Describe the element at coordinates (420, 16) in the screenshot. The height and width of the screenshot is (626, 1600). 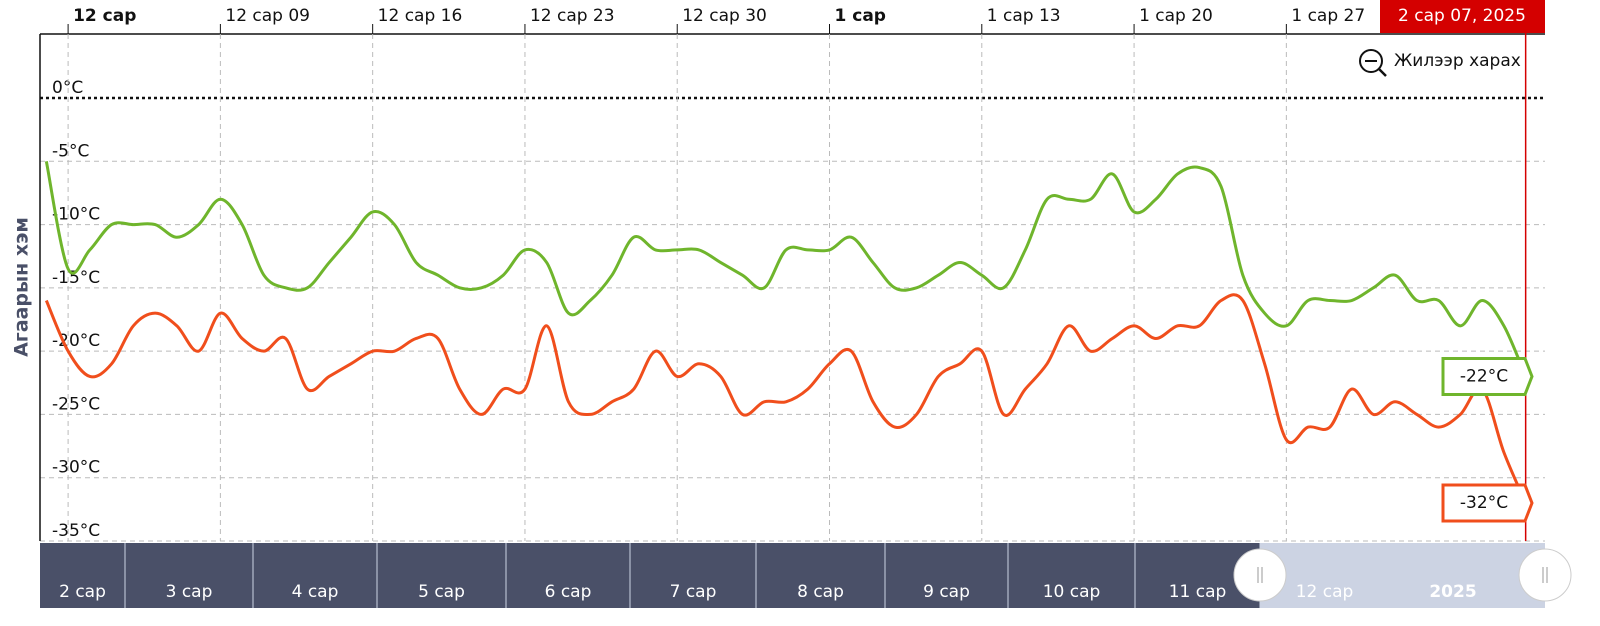
I see `x-tick-label: 12 сар 16` at that location.